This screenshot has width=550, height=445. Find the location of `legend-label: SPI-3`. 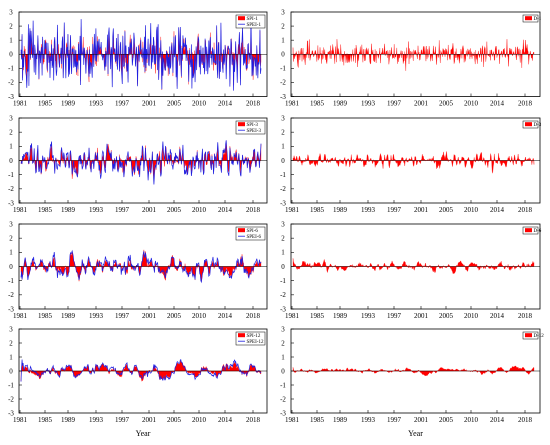

legend-label: SPI-3 is located at coordinates (253, 125).